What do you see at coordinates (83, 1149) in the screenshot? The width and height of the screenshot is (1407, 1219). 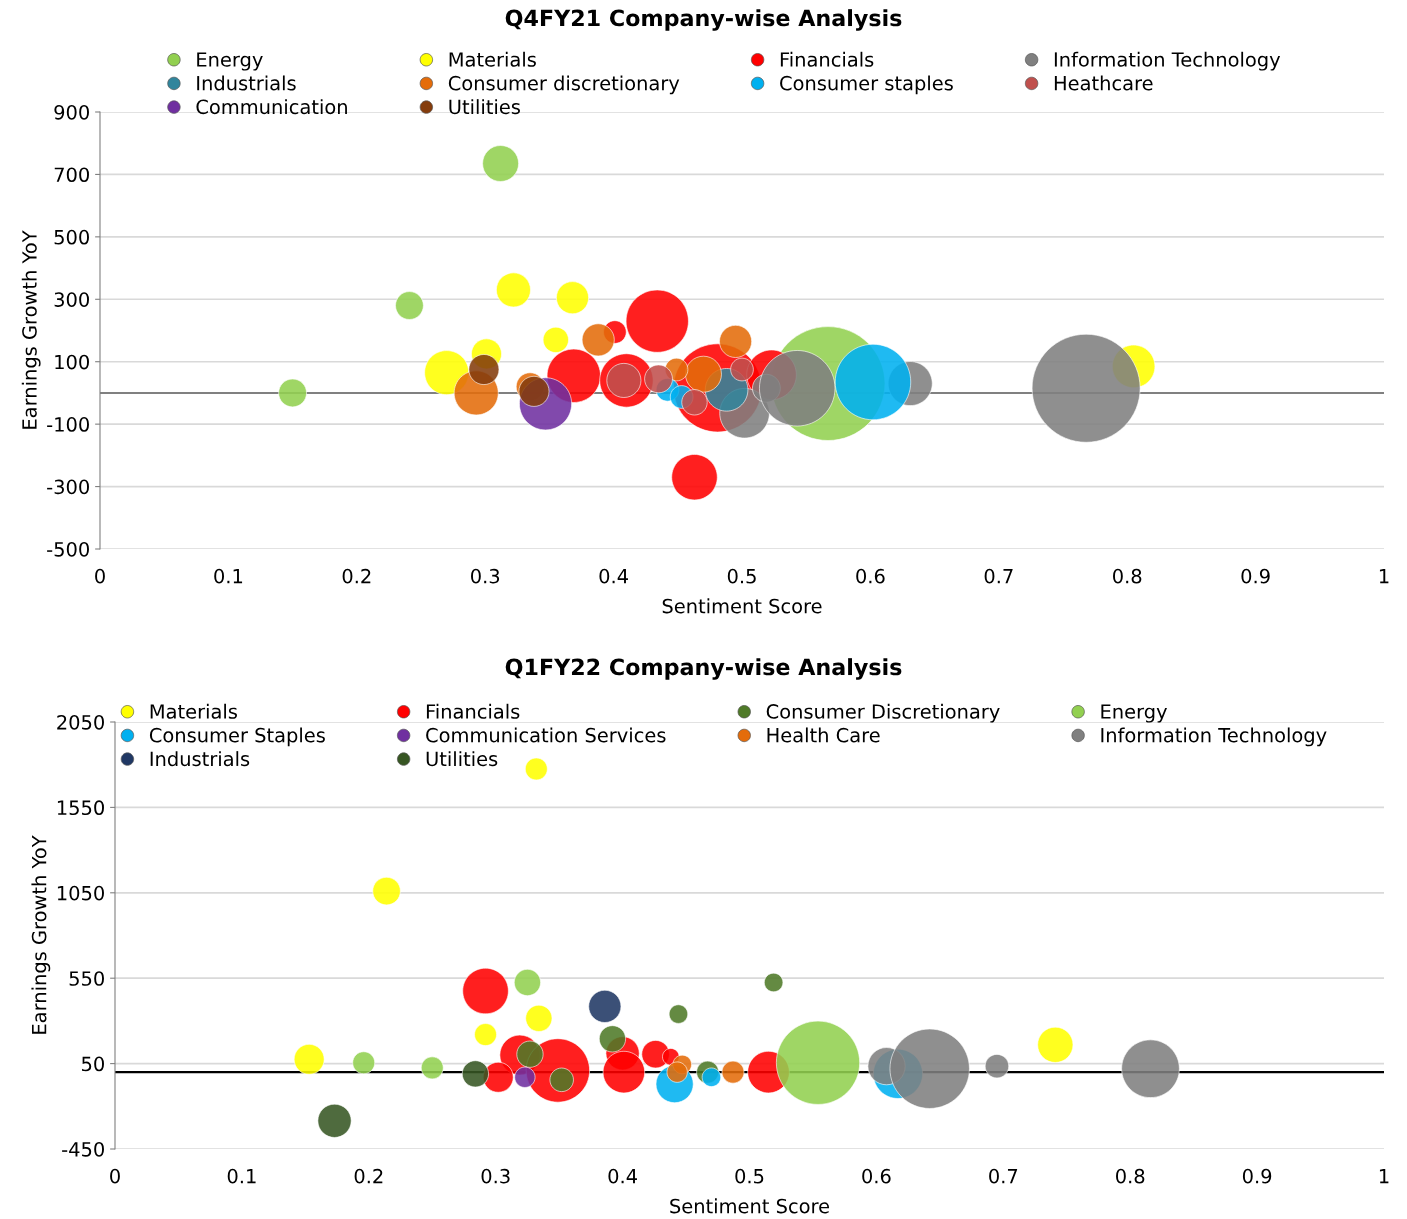 I see `y-tick-label: -450` at bounding box center [83, 1149].